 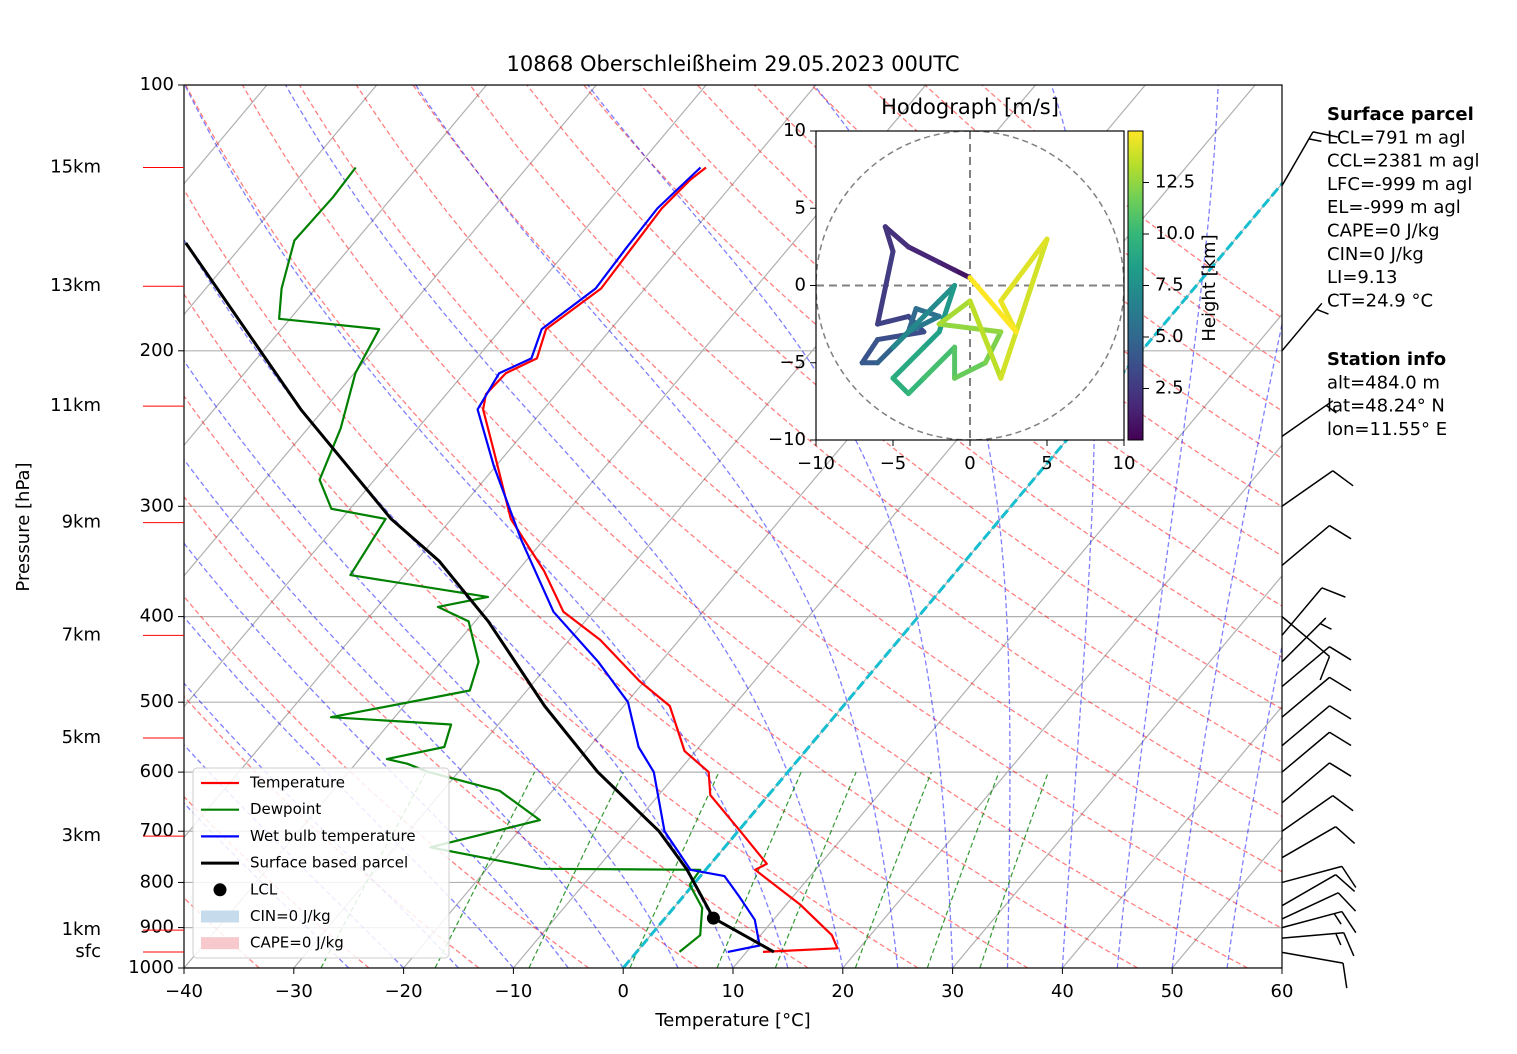 I want to click on panel-line: CAPE=0 J/kg, so click(x=1383, y=231).